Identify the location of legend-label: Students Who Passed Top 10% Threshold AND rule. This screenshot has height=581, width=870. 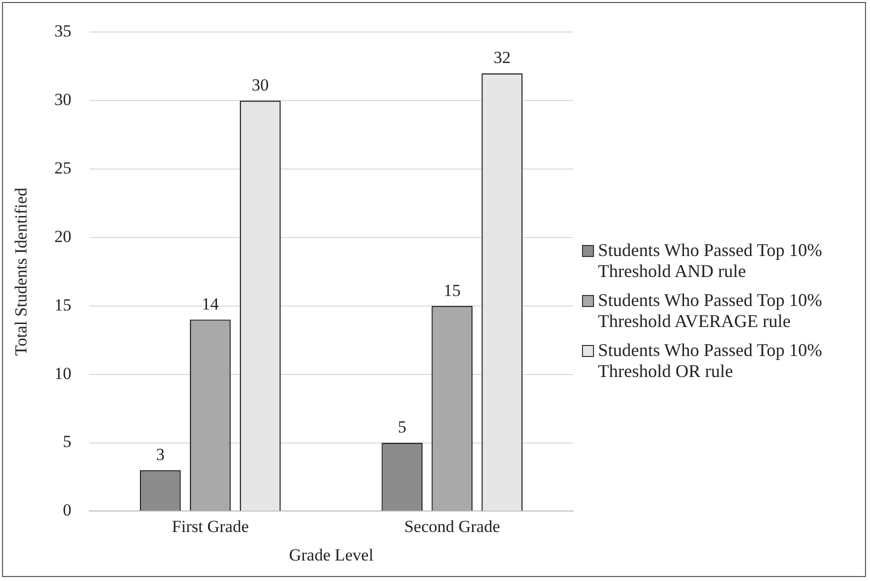
(711, 261).